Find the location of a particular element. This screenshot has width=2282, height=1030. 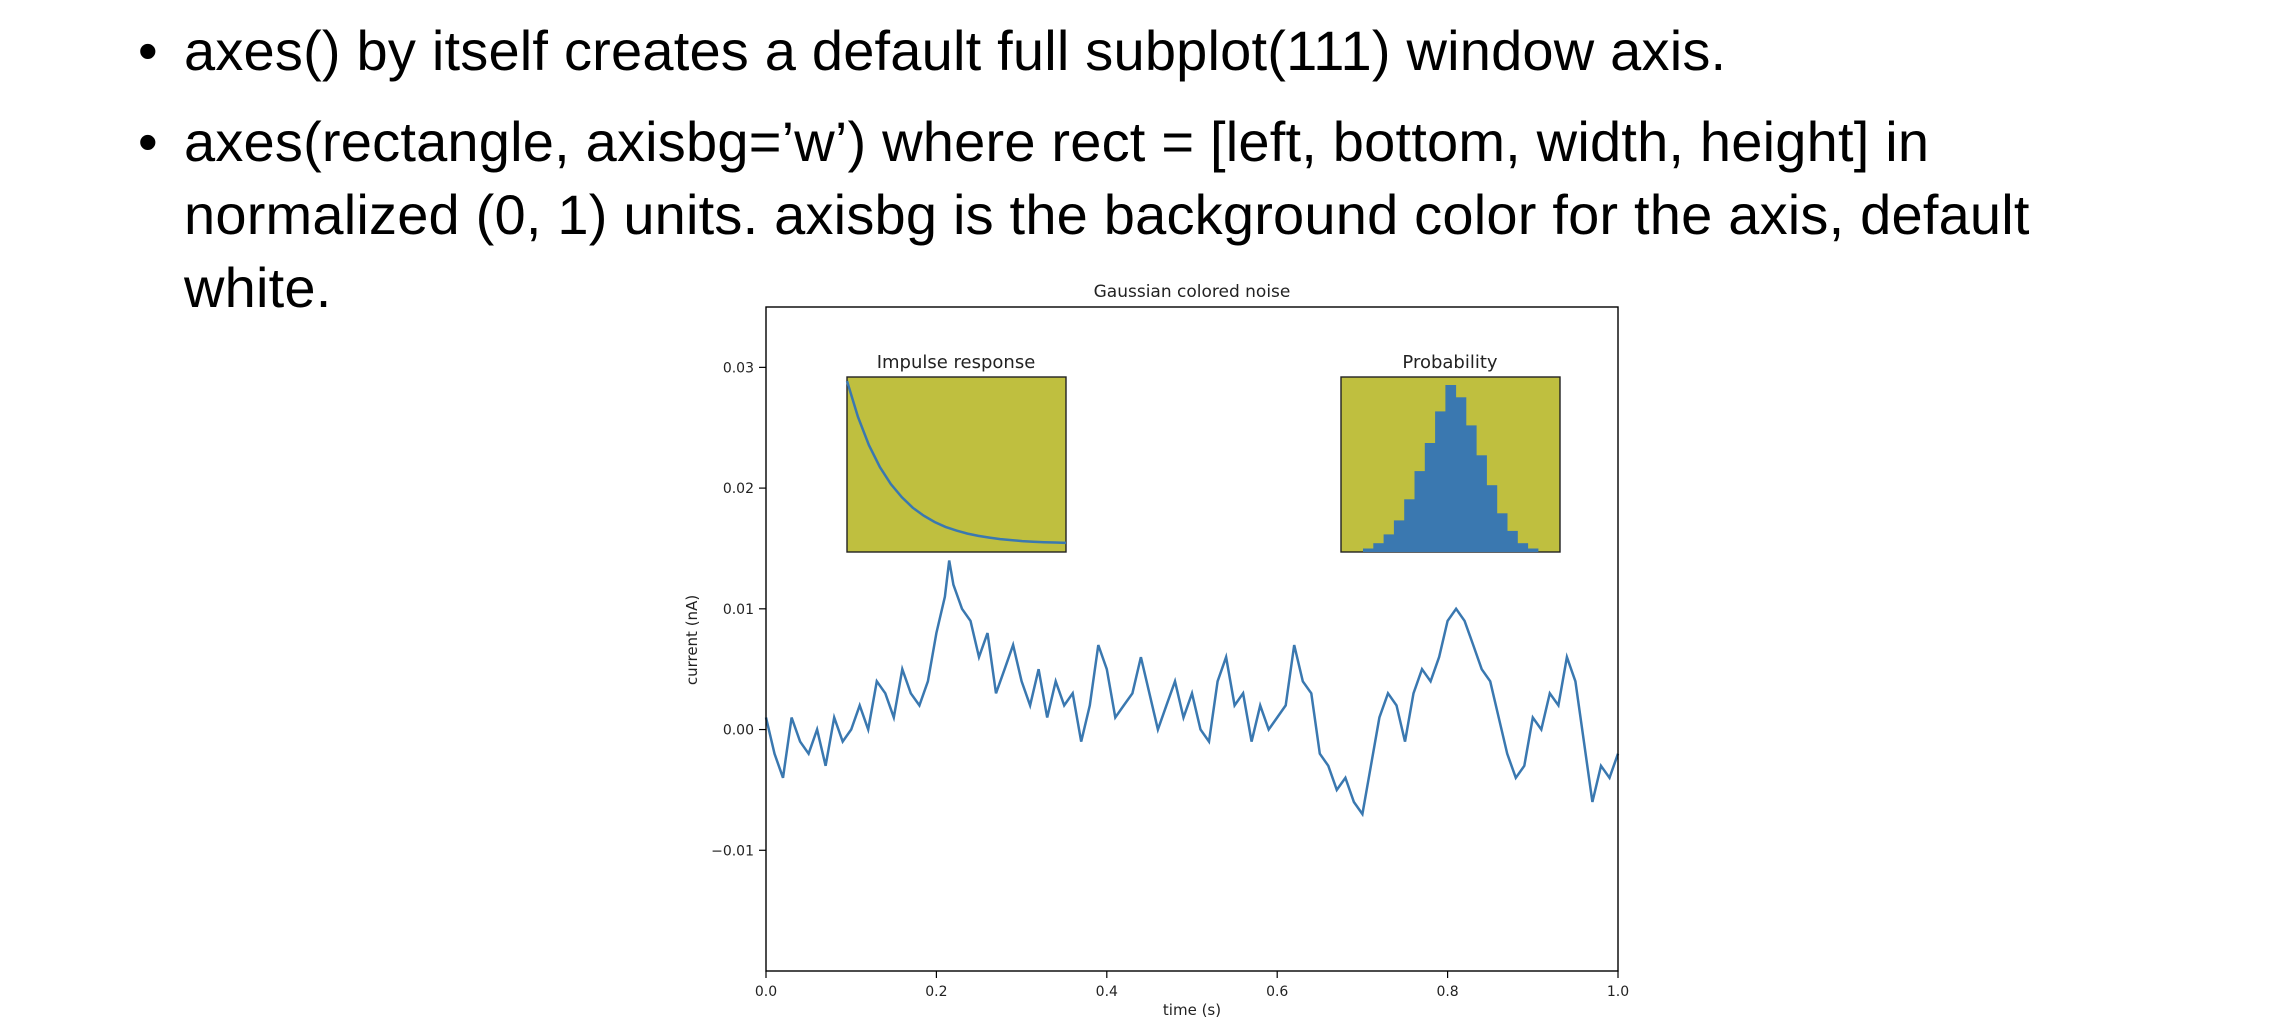

impulse-inset-background is located at coordinates (956, 464).